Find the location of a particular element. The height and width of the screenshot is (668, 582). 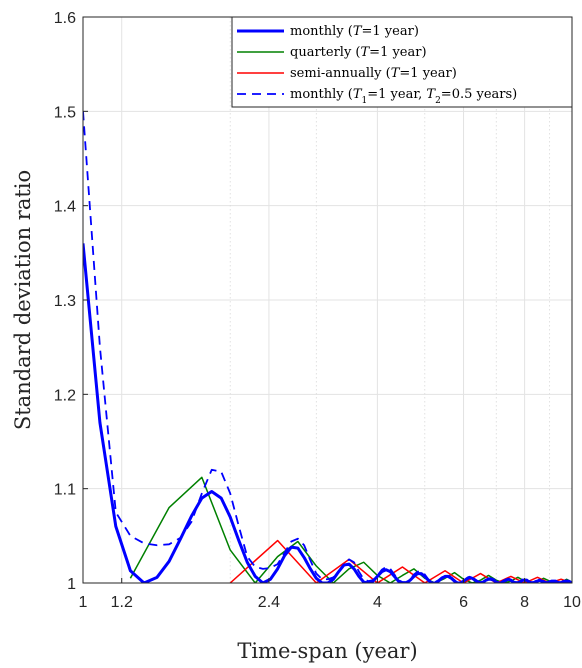

legend-text-part: 2 is located at coordinates (438, 101).